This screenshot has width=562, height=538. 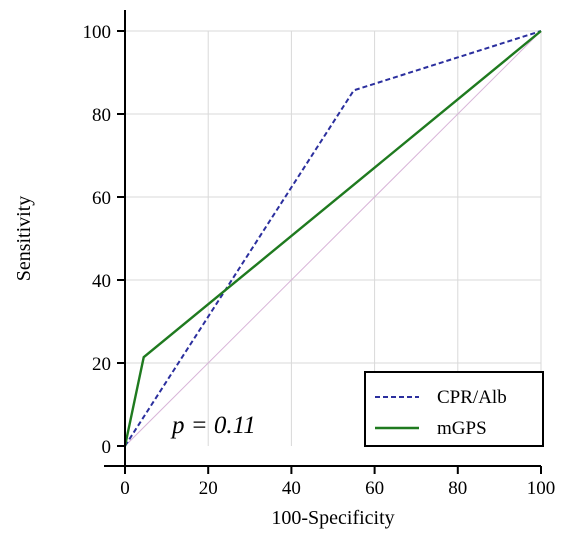 What do you see at coordinates (213, 425) in the screenshot?
I see `p-value-annotation: p = 0.11` at bounding box center [213, 425].